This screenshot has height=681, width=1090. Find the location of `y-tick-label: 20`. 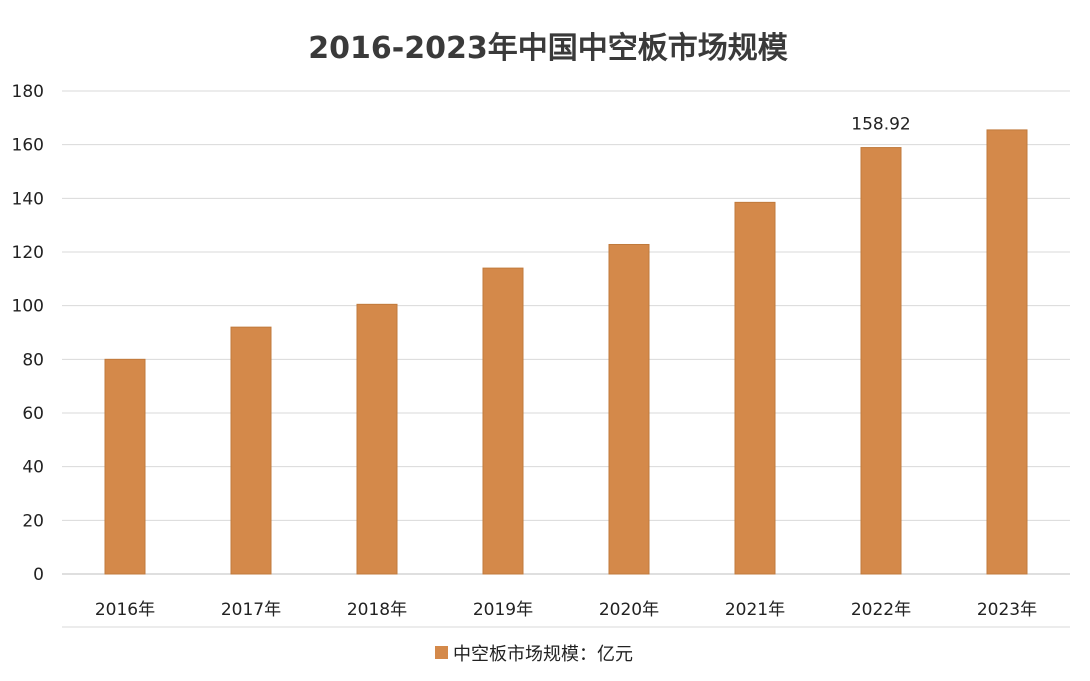

y-tick-label: 20 is located at coordinates (33, 521).